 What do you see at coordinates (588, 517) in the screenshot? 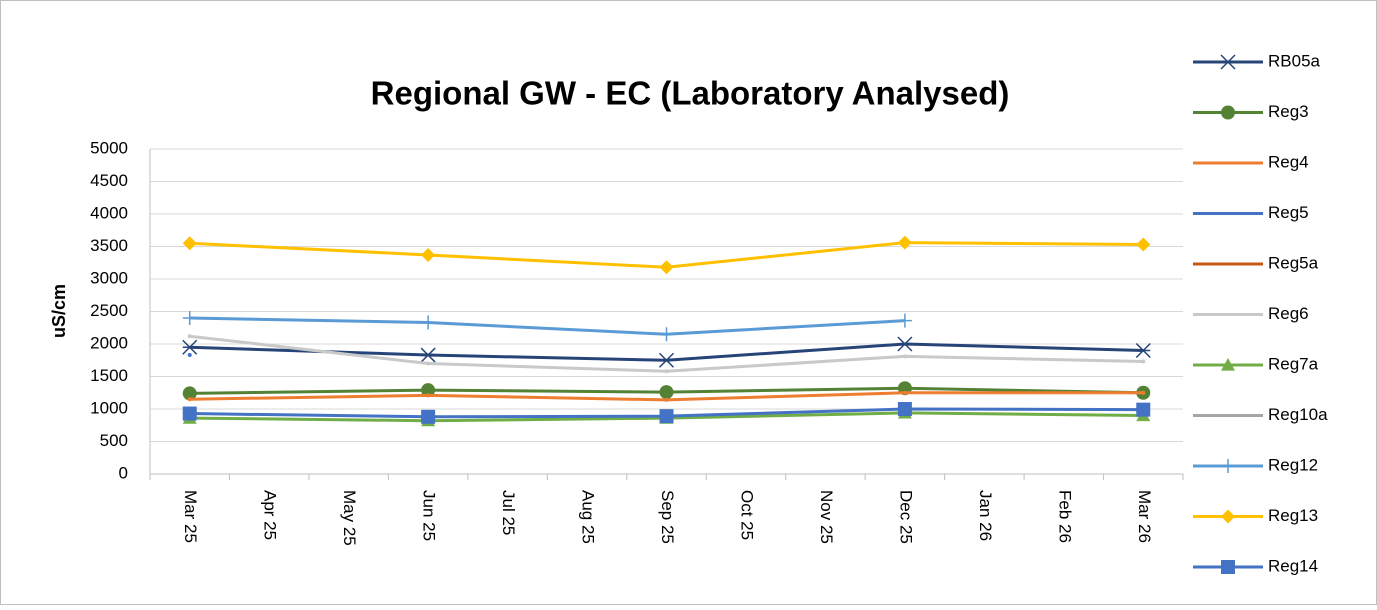
I see `x-tick-label: Aug 25` at bounding box center [588, 517].